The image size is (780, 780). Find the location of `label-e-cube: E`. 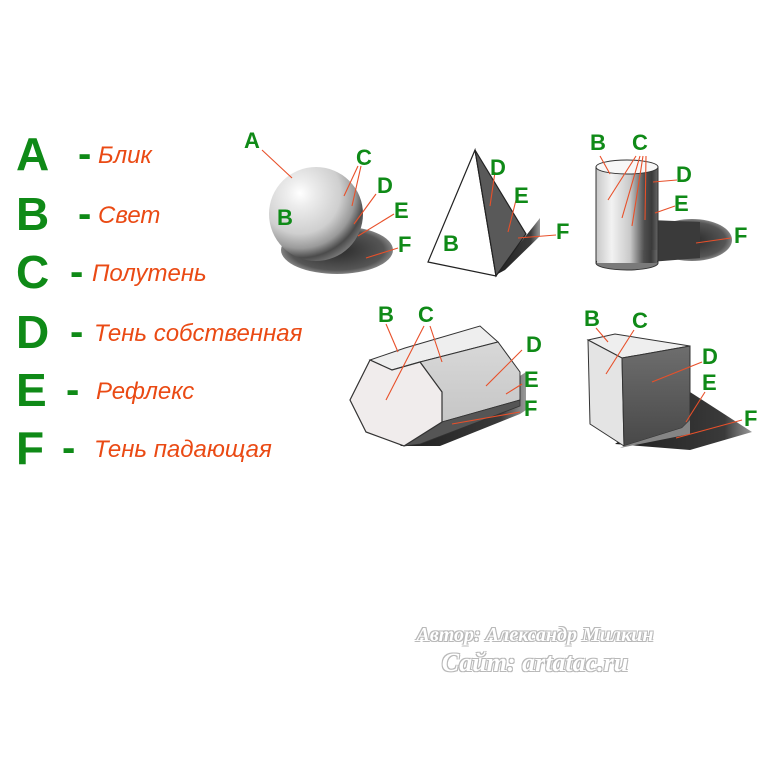

label-e-cube: E is located at coordinates (709, 382).